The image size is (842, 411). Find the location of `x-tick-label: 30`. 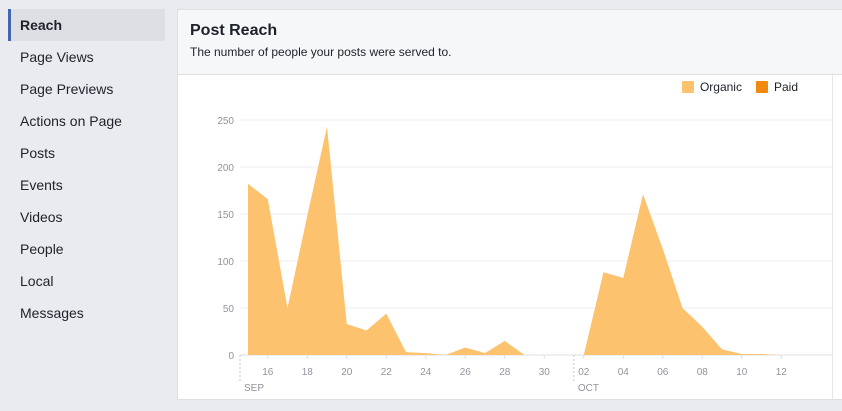

x-tick-label: 30 is located at coordinates (545, 372).